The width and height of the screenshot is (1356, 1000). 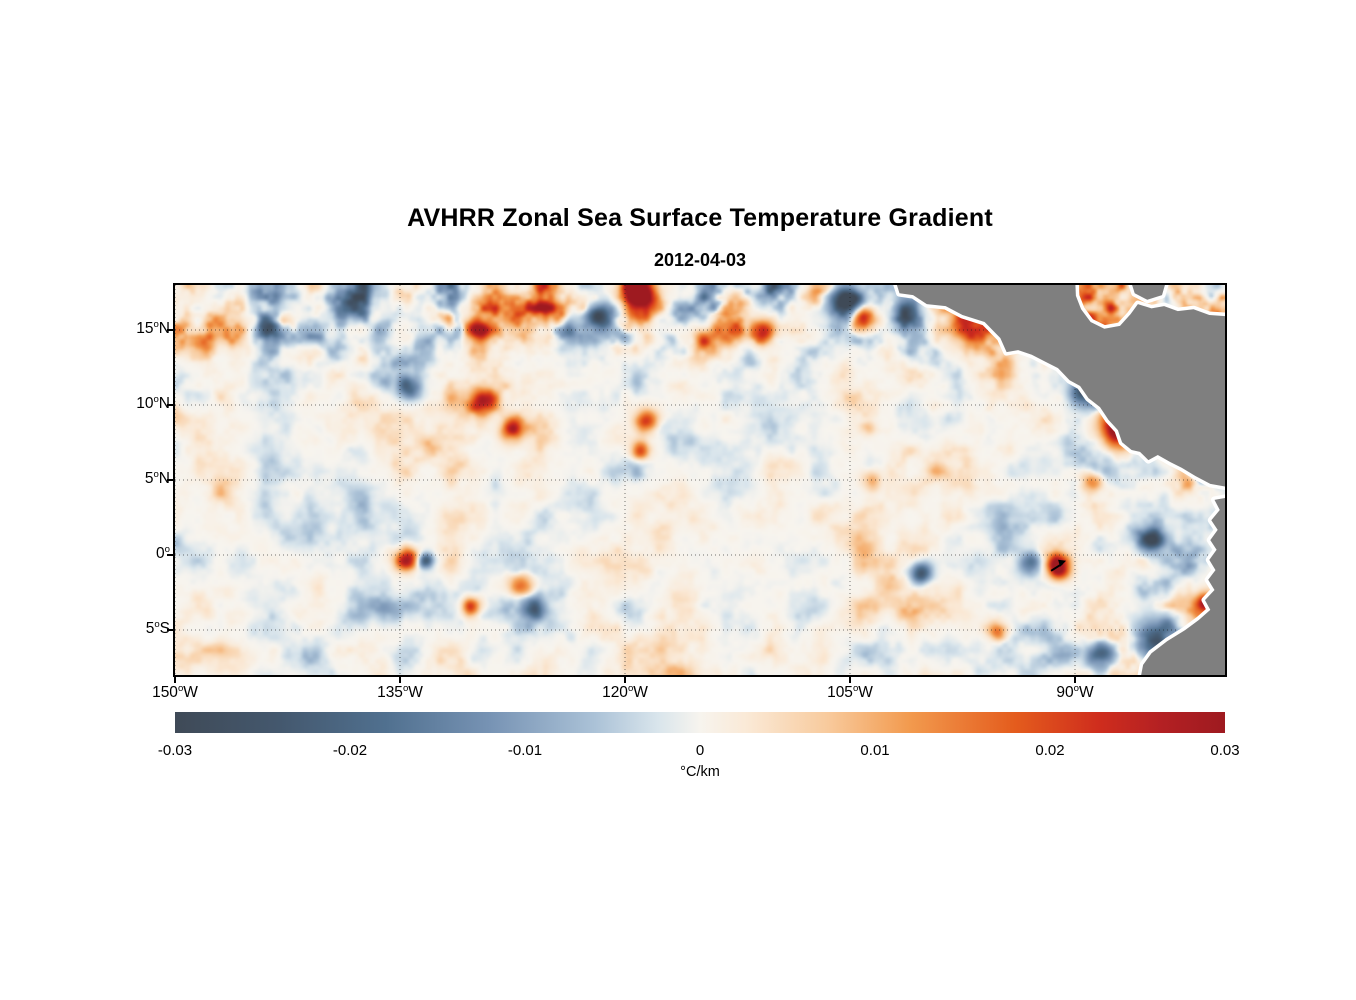 What do you see at coordinates (157, 627) in the screenshot?
I see `y-tick-label: 5oS` at bounding box center [157, 627].